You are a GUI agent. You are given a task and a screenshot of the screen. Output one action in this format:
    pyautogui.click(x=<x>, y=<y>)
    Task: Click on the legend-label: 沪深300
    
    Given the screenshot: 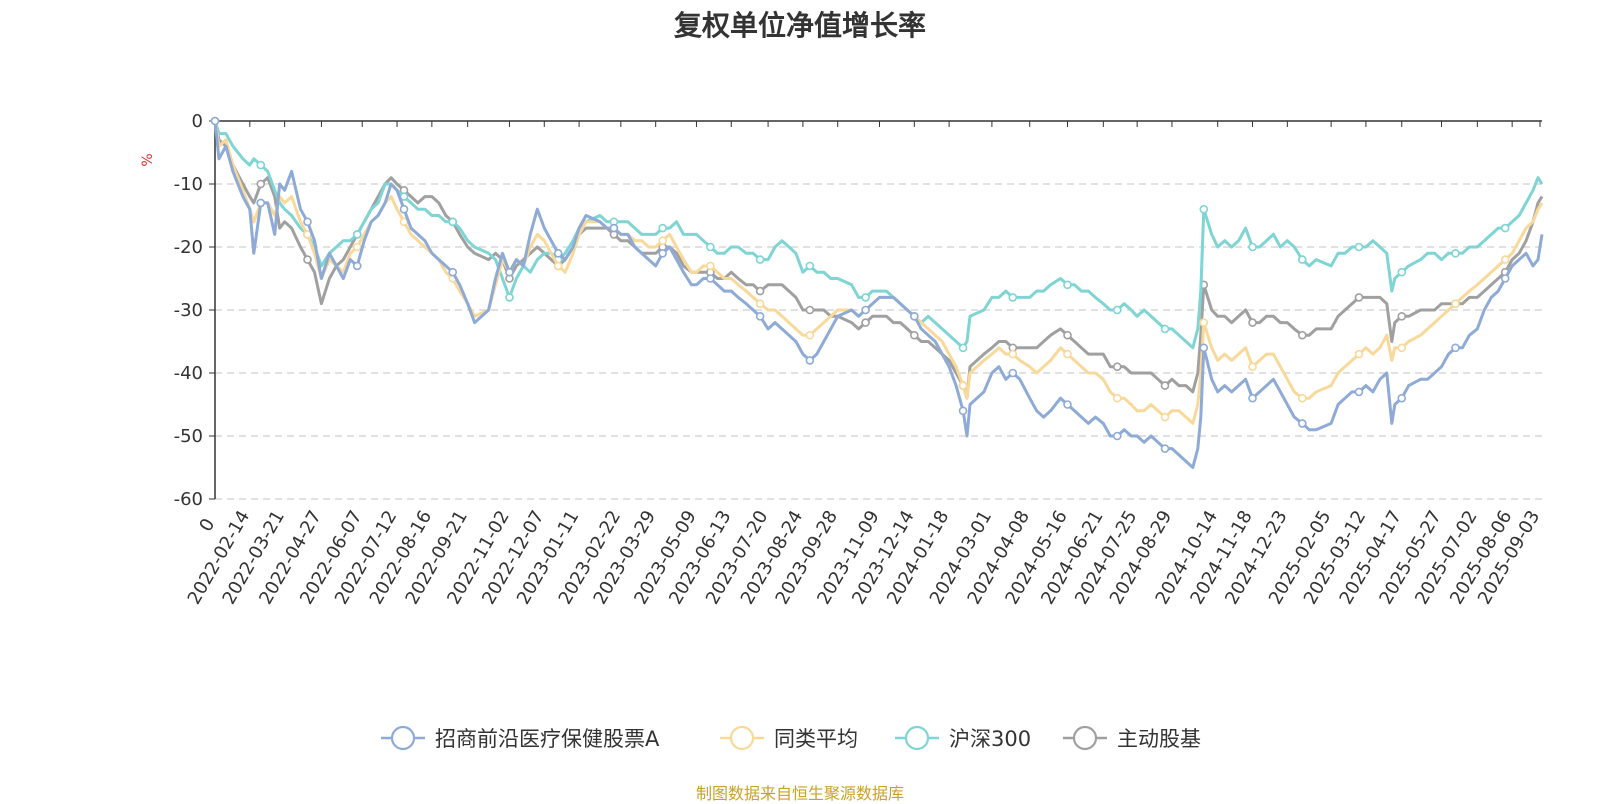 What is the action you would take?
    pyautogui.click(x=990, y=739)
    